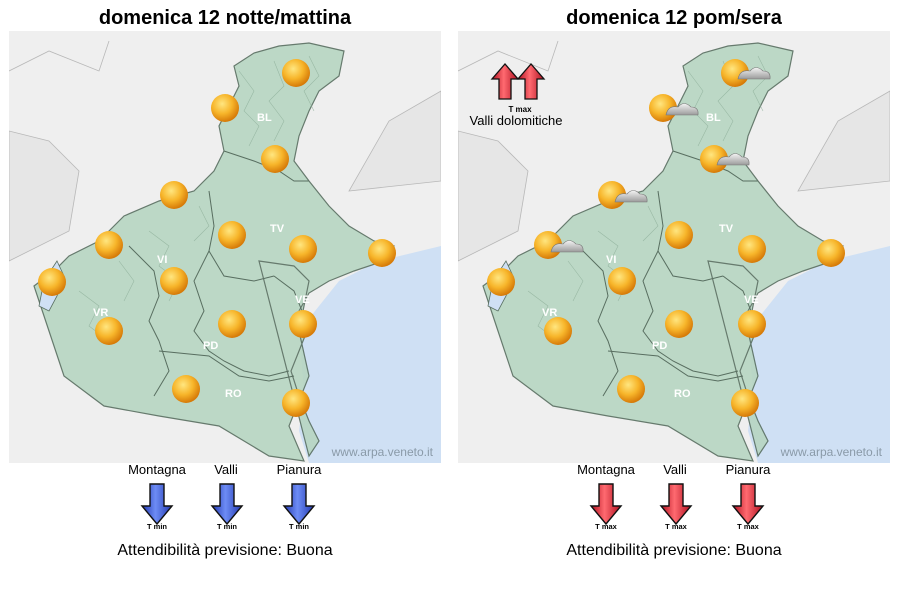 The image size is (900, 590). What do you see at coordinates (516, 120) in the screenshot?
I see `annotation-label: Valli dolomitiche` at bounding box center [516, 120].